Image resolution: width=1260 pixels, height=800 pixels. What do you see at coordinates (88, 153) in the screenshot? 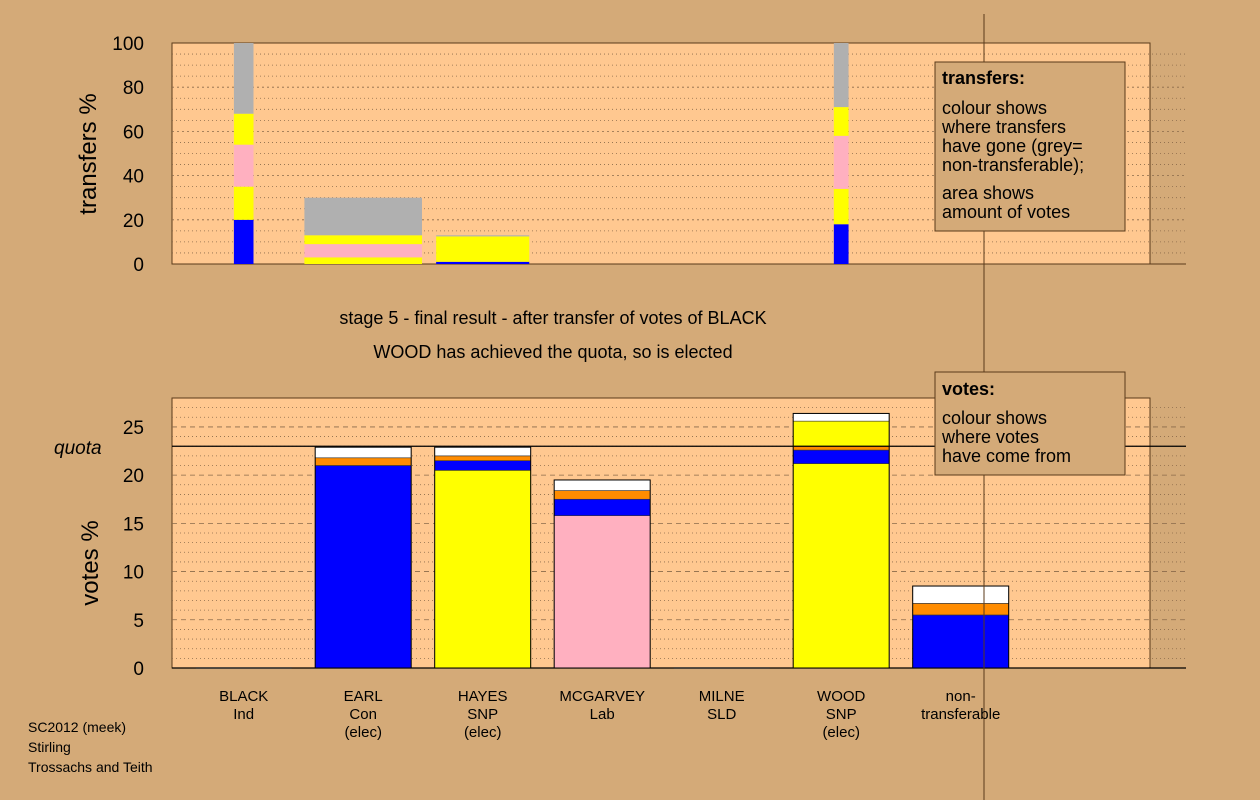
I see `transfers-y-axis-label: transfers %` at bounding box center [88, 153].